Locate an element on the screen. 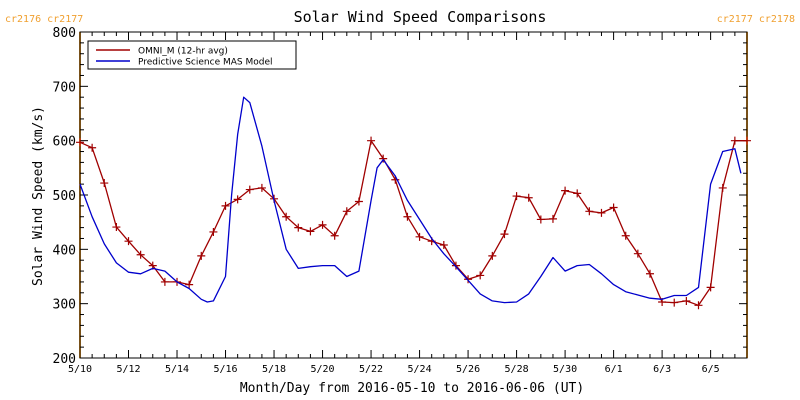 Image resolution: width=800 pixels, height=400 pixels. y-tick-label: 400 is located at coordinates (64, 250).